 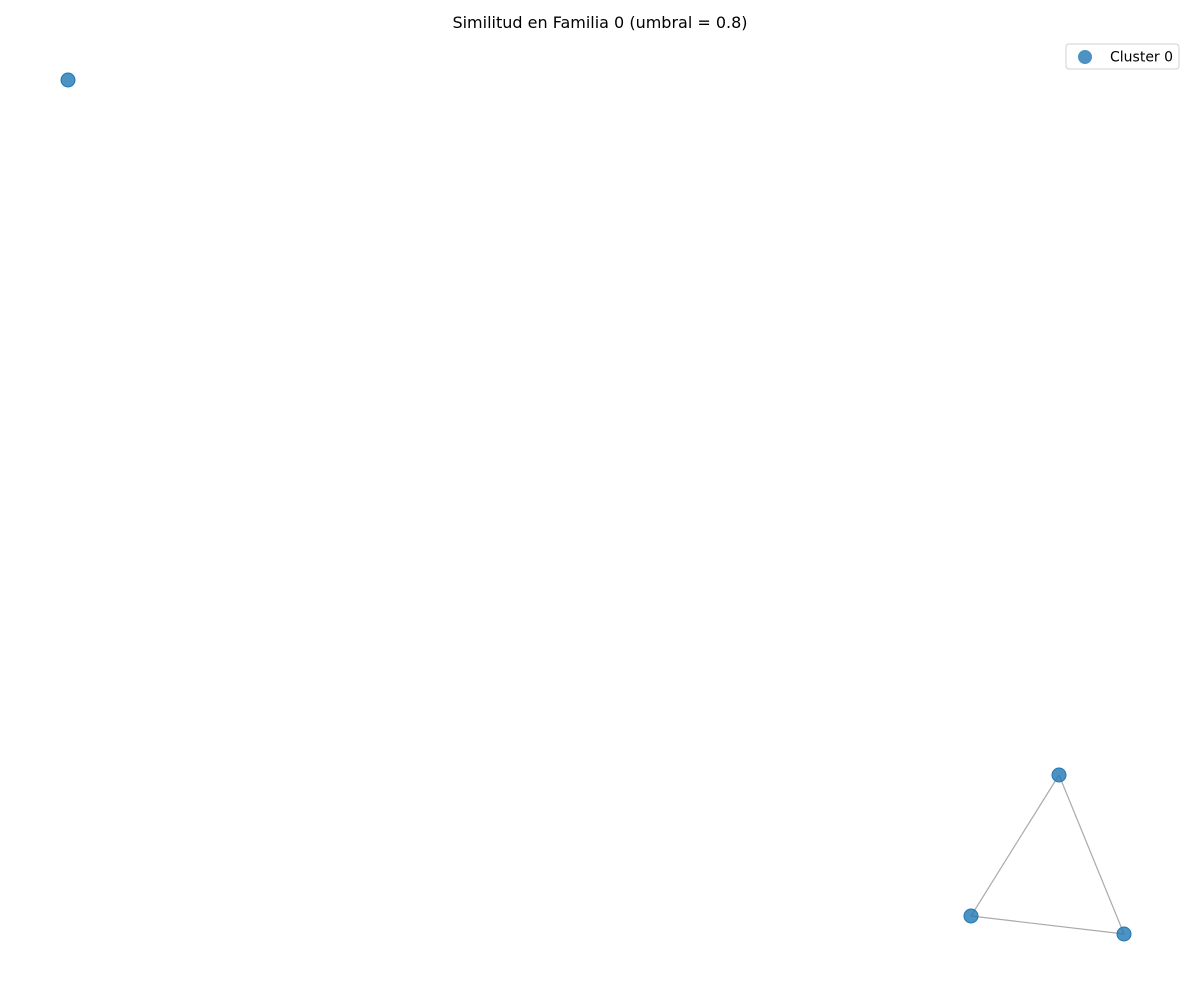 I want to click on legend: Cluster 0, so click(x=1122, y=56).